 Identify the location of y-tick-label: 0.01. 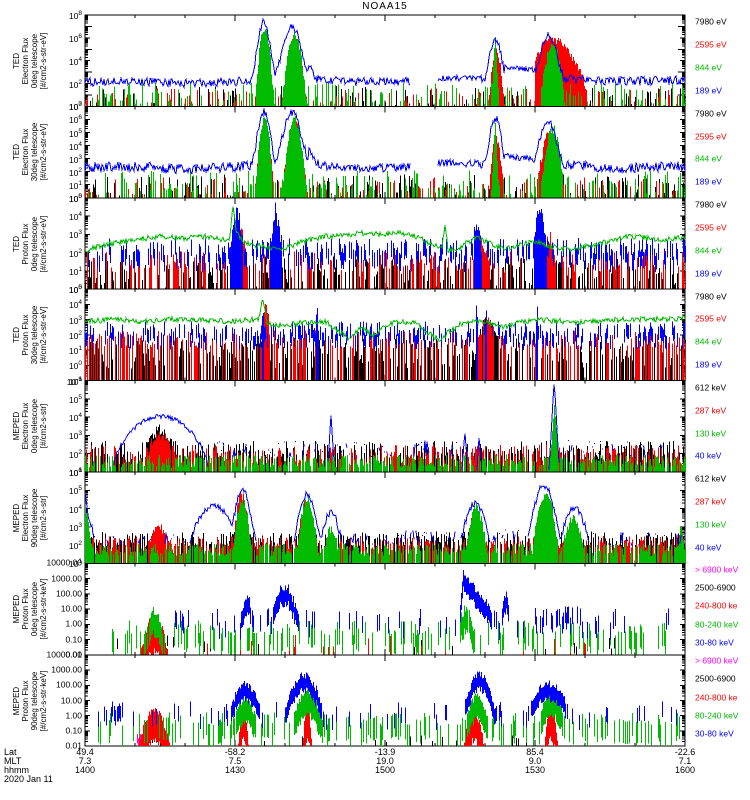
(73, 654).